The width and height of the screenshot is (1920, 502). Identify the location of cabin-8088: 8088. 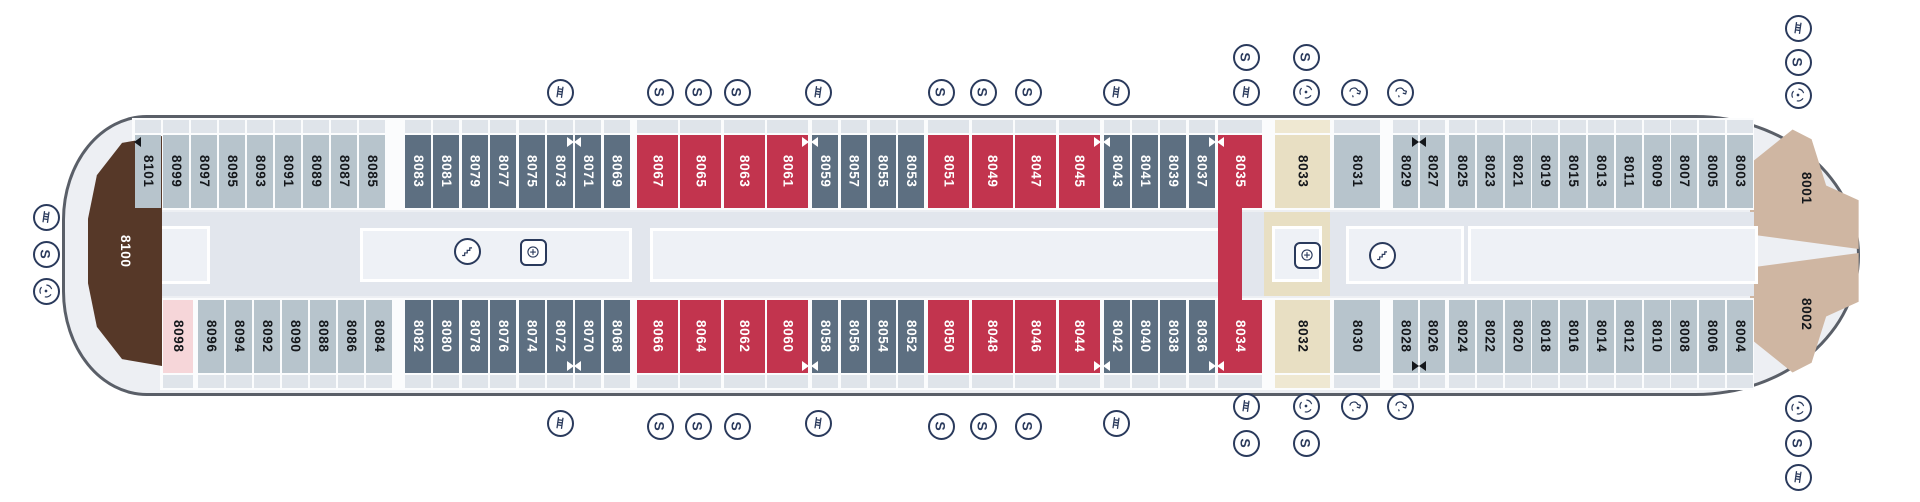
(323, 336).